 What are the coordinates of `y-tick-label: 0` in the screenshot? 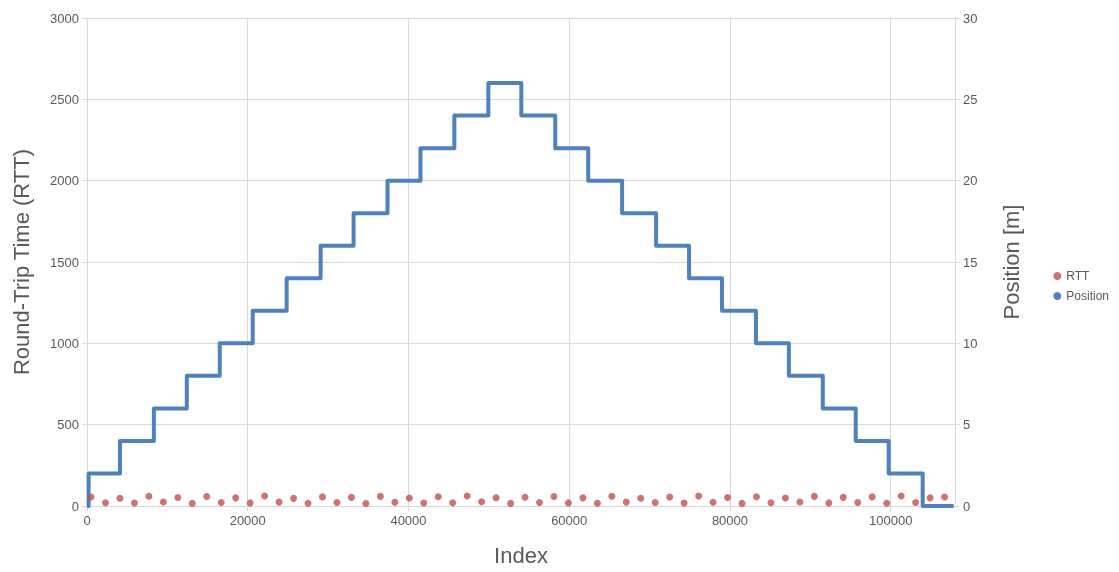 It's located at (75, 506).